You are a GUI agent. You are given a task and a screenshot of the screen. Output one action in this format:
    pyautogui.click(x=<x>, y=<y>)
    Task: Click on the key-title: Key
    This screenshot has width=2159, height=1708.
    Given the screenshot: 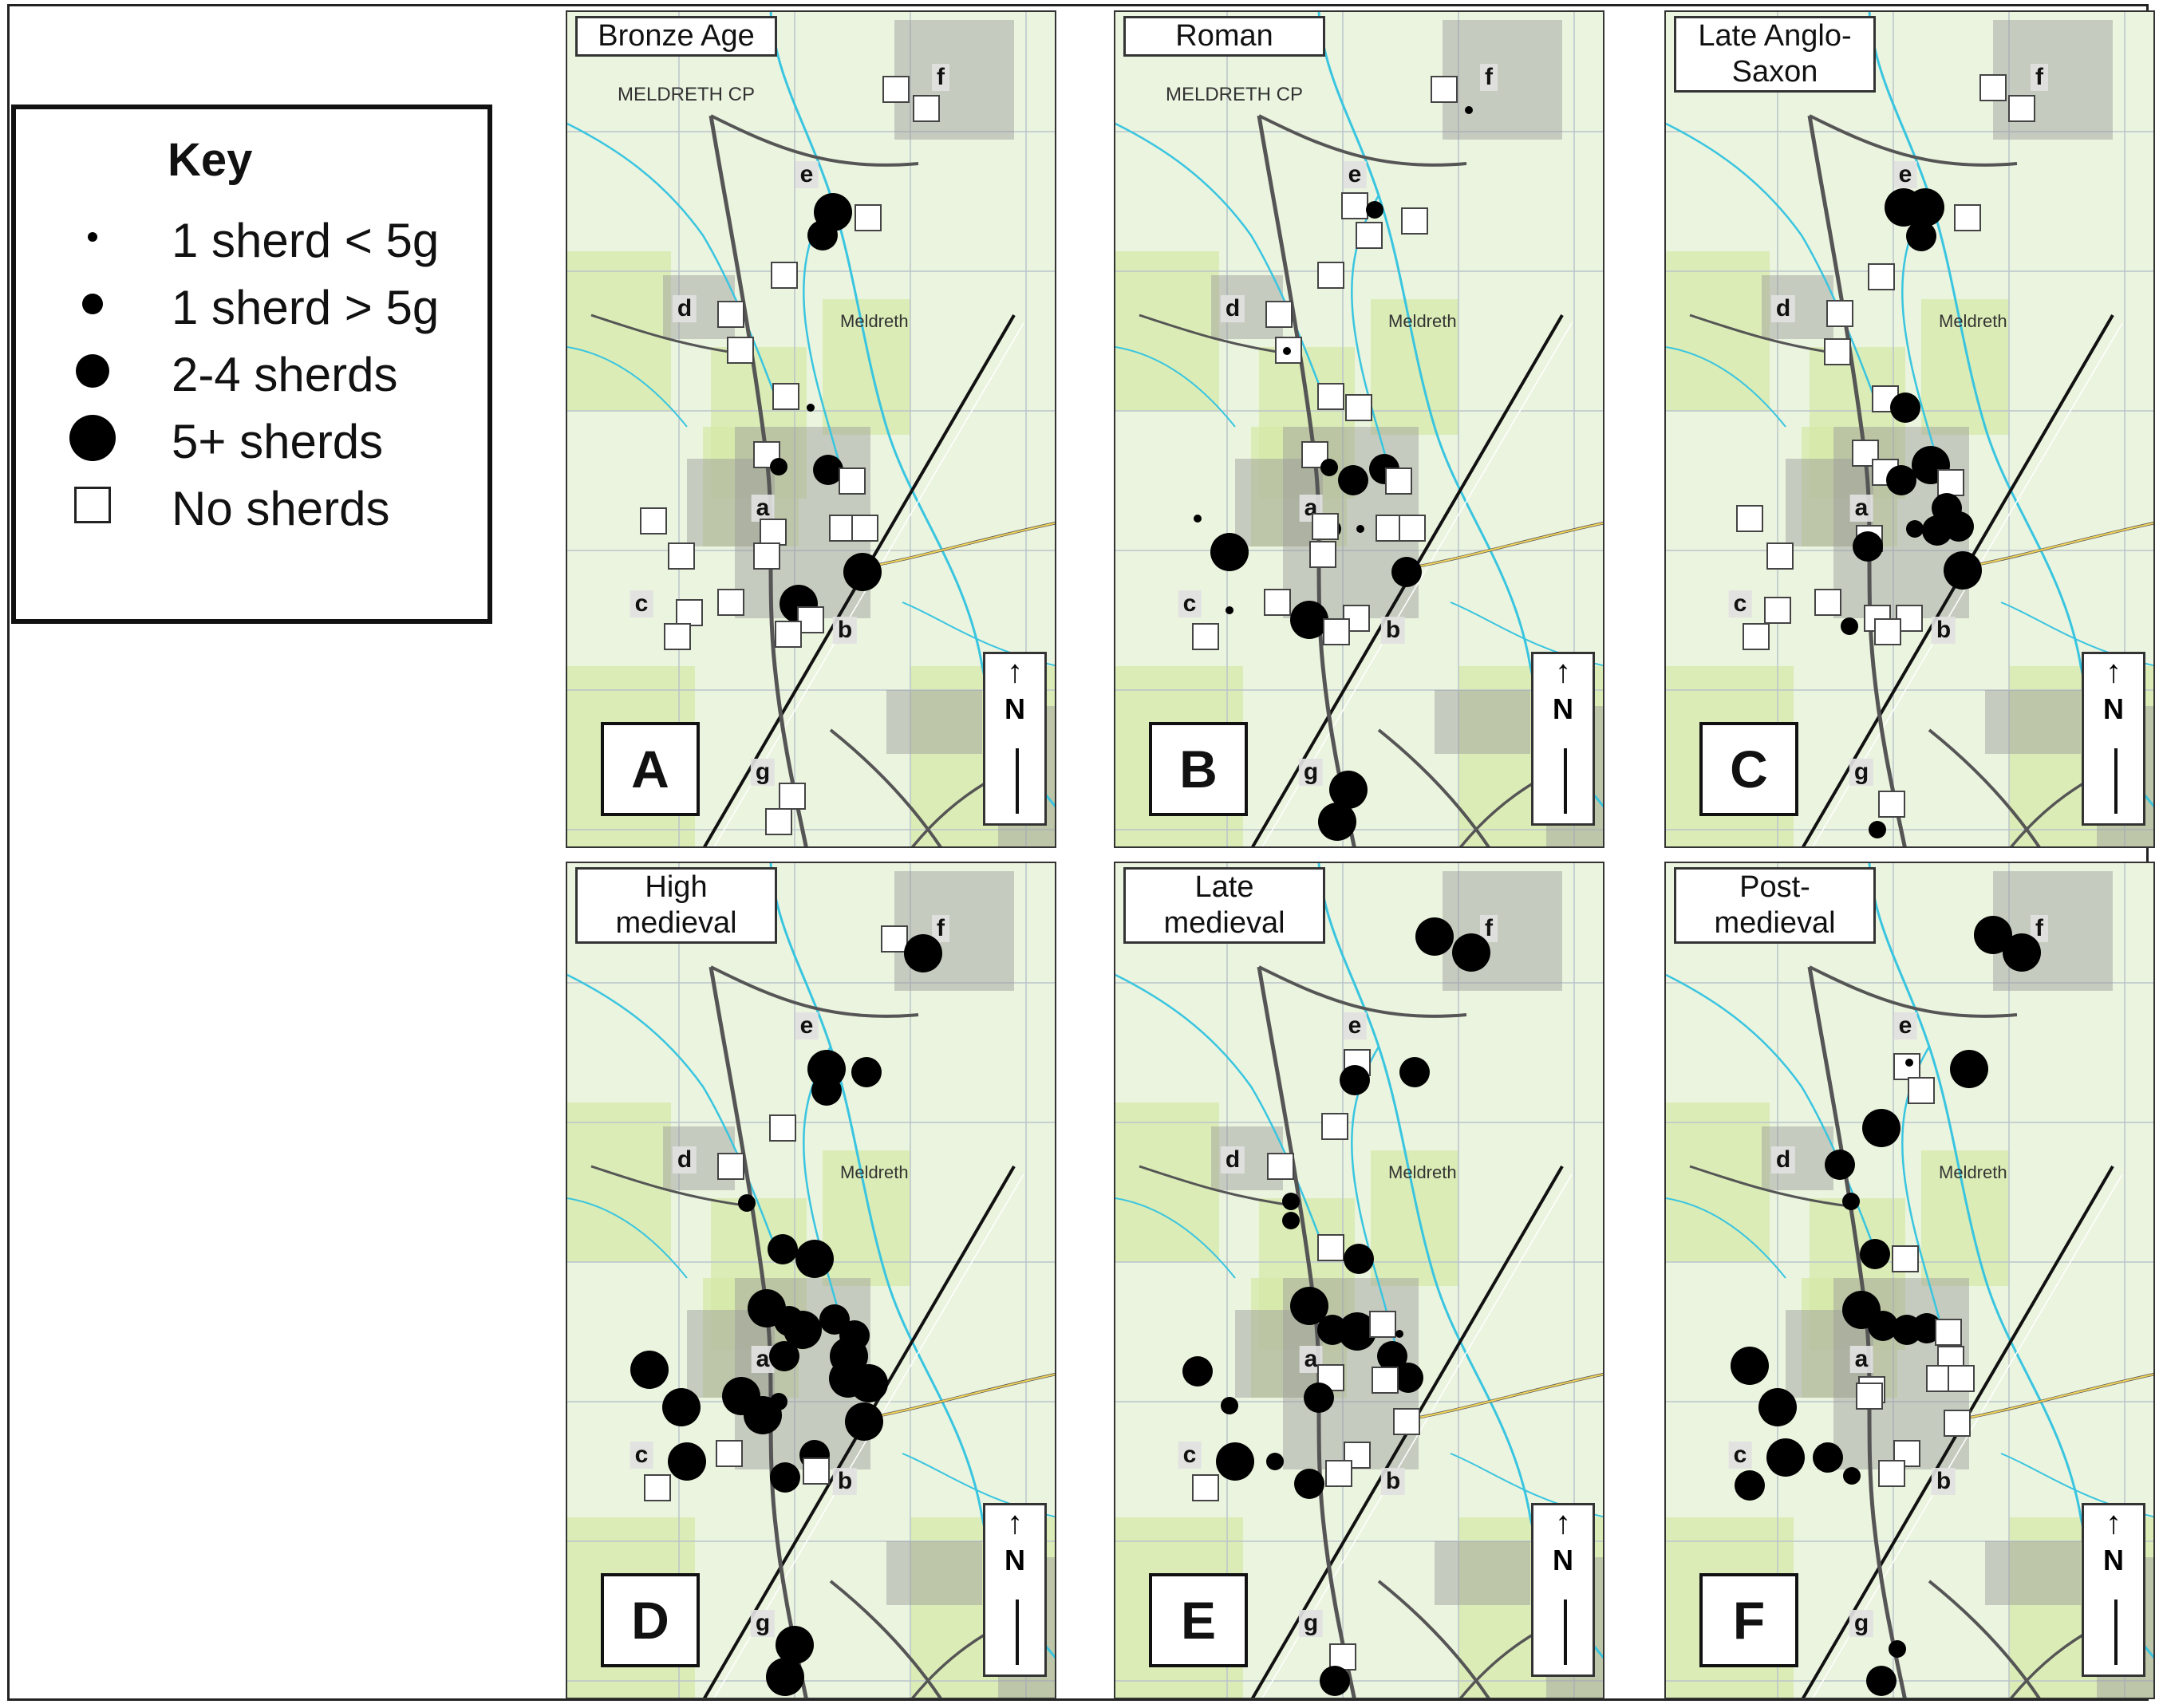 What is the action you would take?
    pyautogui.click(x=210, y=160)
    